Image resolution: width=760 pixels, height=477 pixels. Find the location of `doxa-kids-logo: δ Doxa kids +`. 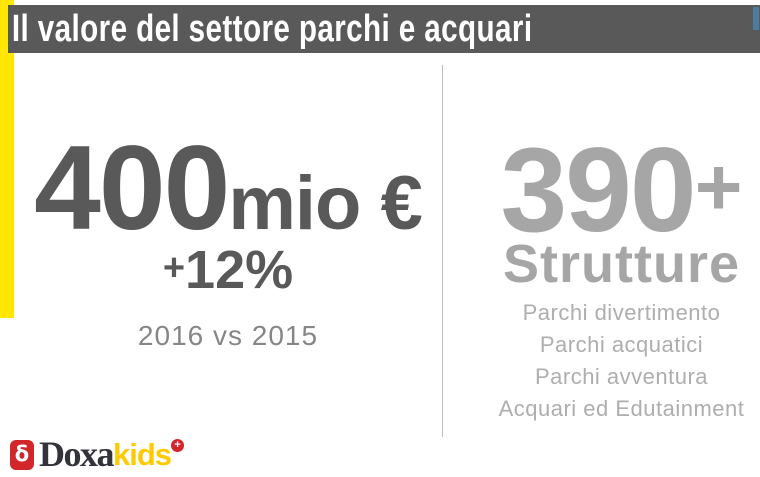

doxa-kids-logo: δ Doxa kids + is located at coordinates (97, 454).